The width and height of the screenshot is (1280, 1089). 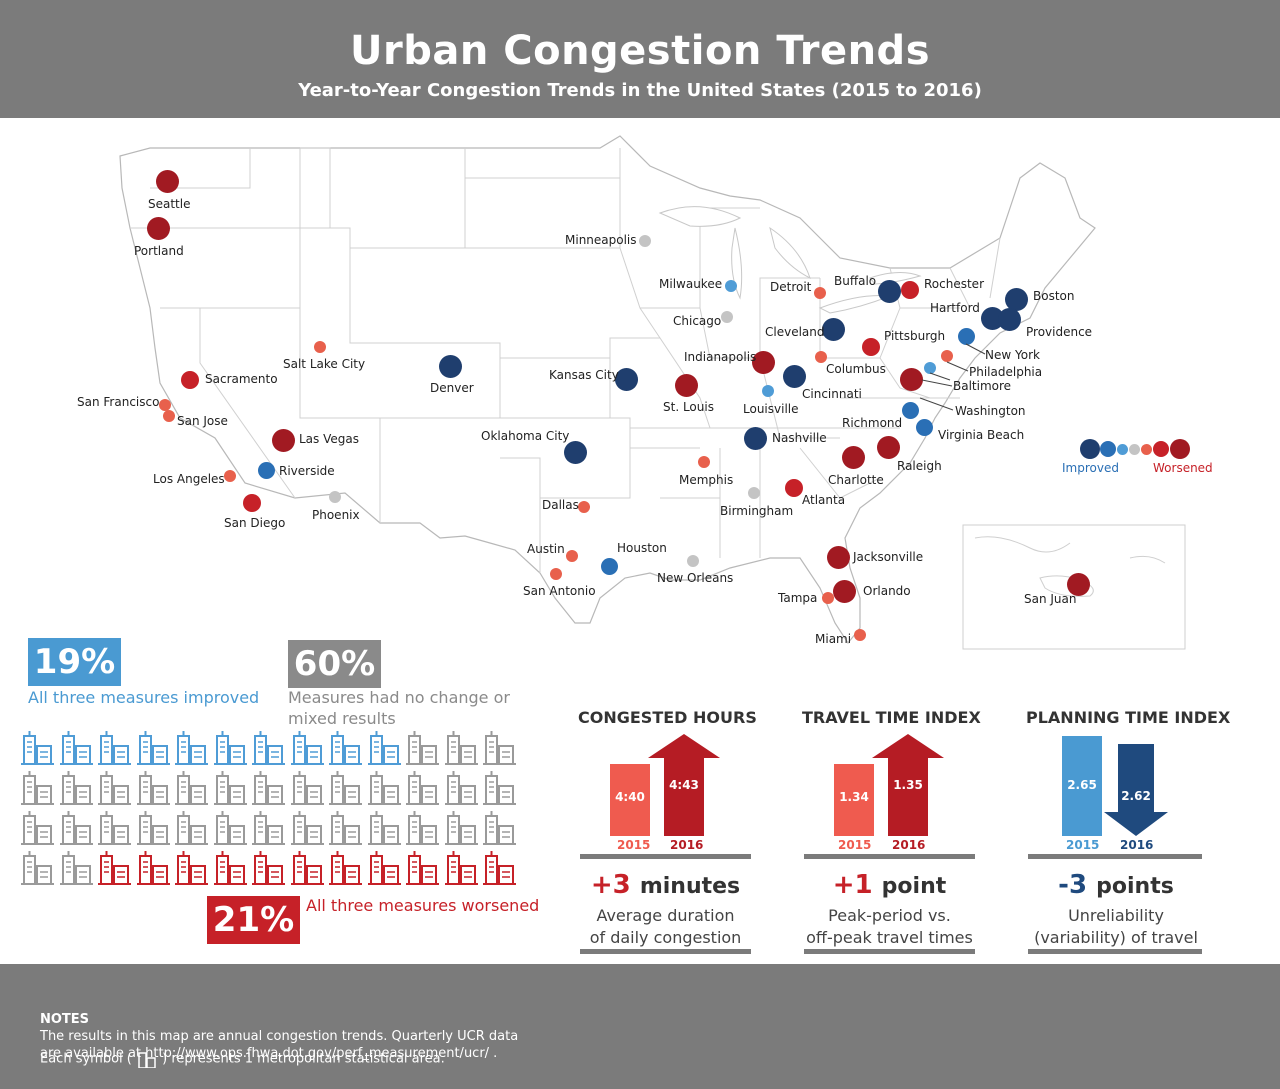 I want to click on city-label-indianapolis: Indianapolis, so click(x=720, y=357).